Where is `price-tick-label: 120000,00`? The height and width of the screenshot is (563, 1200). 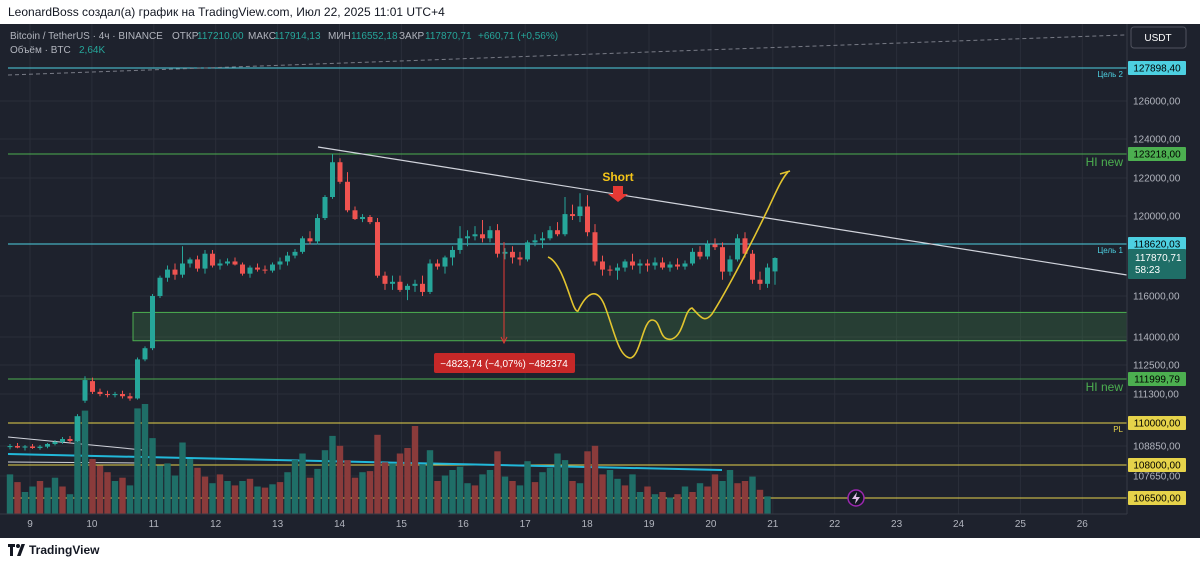
price-tick-label: 120000,00 is located at coordinates (1157, 217).